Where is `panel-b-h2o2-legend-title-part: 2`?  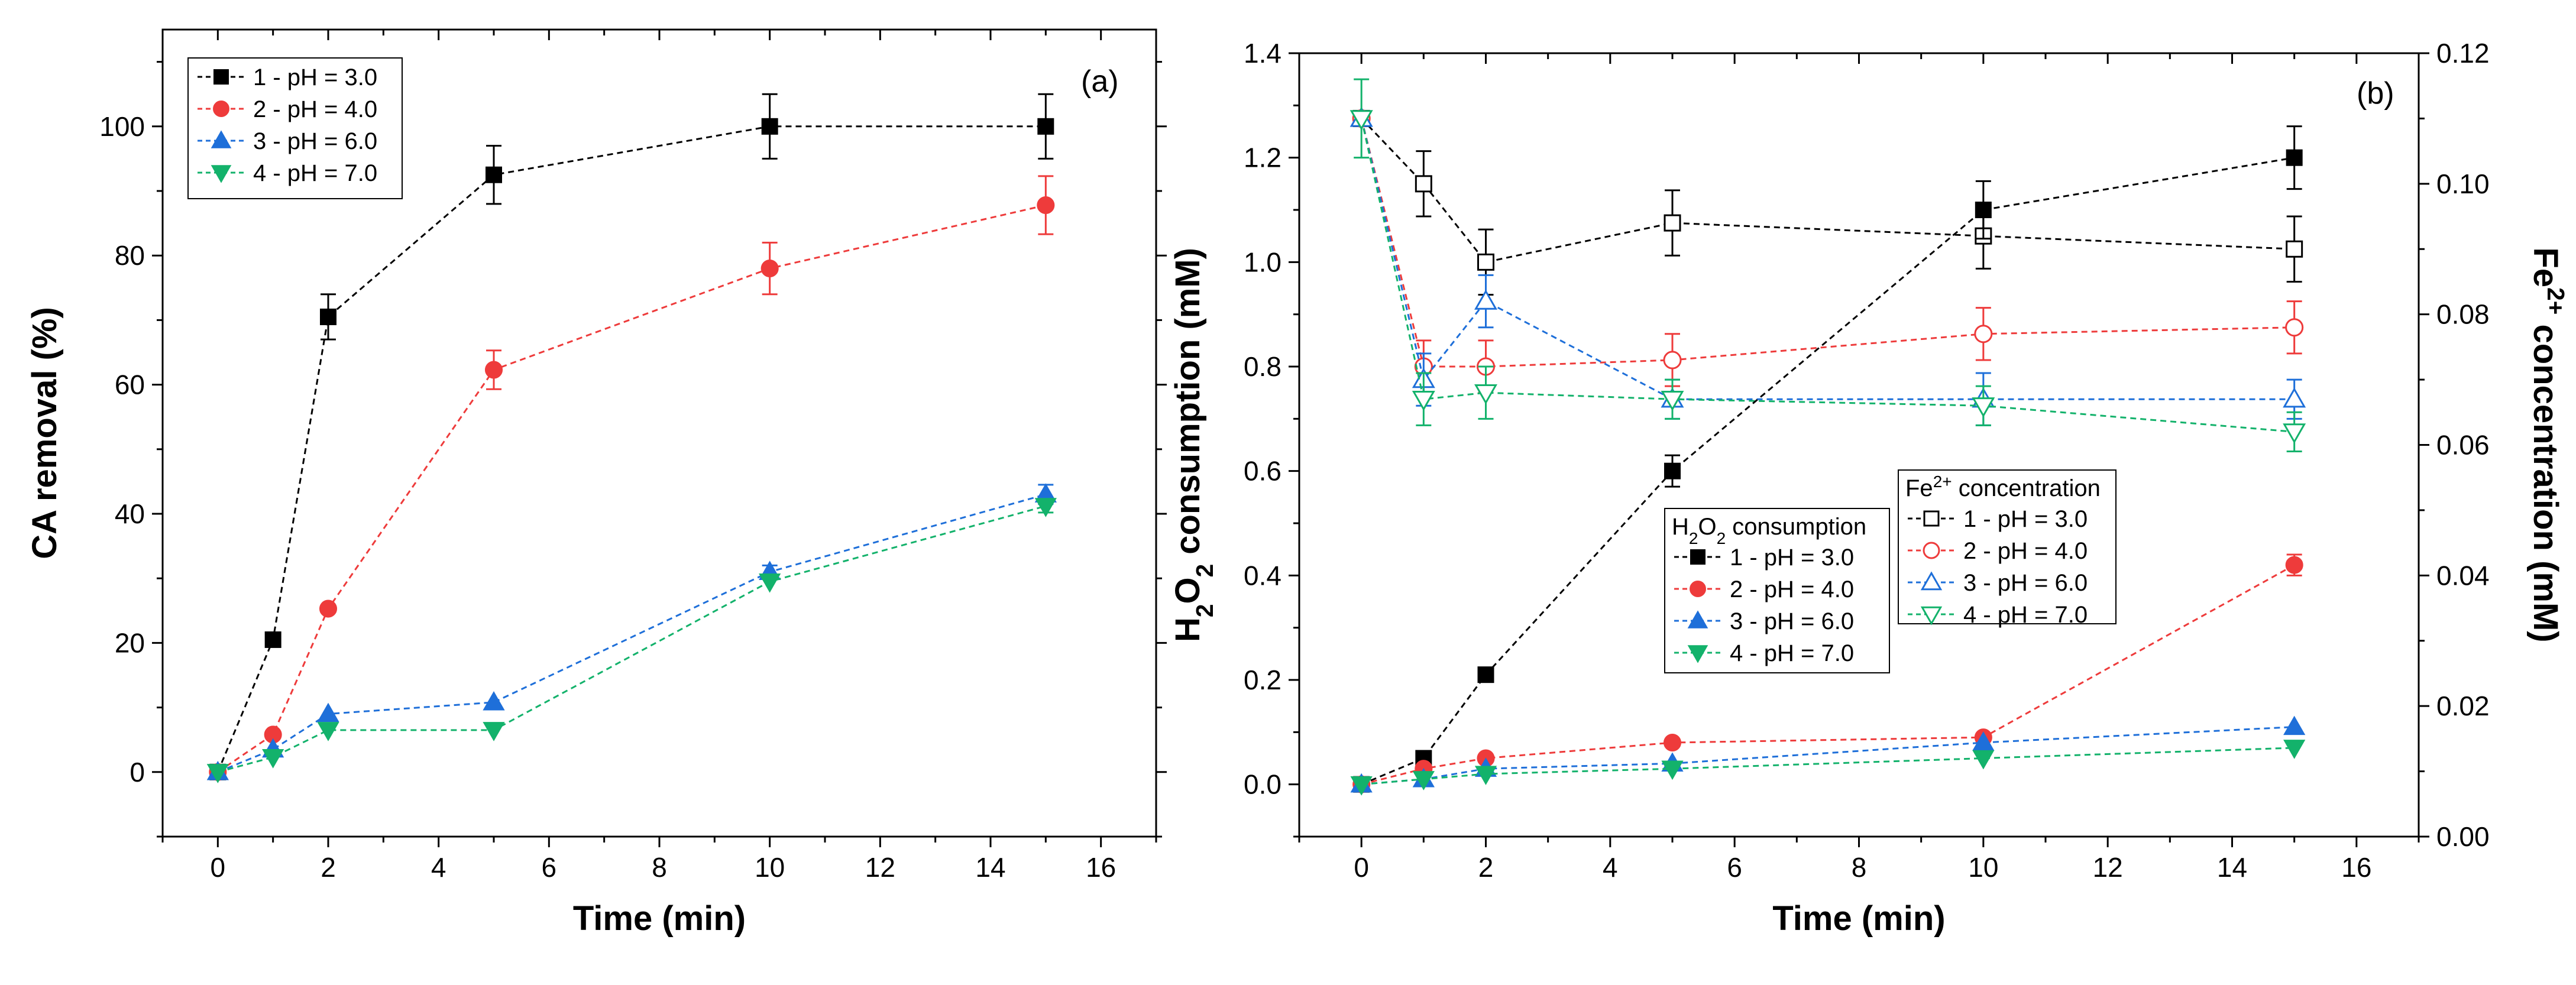 panel-b-h2o2-legend-title-part: 2 is located at coordinates (1694, 538).